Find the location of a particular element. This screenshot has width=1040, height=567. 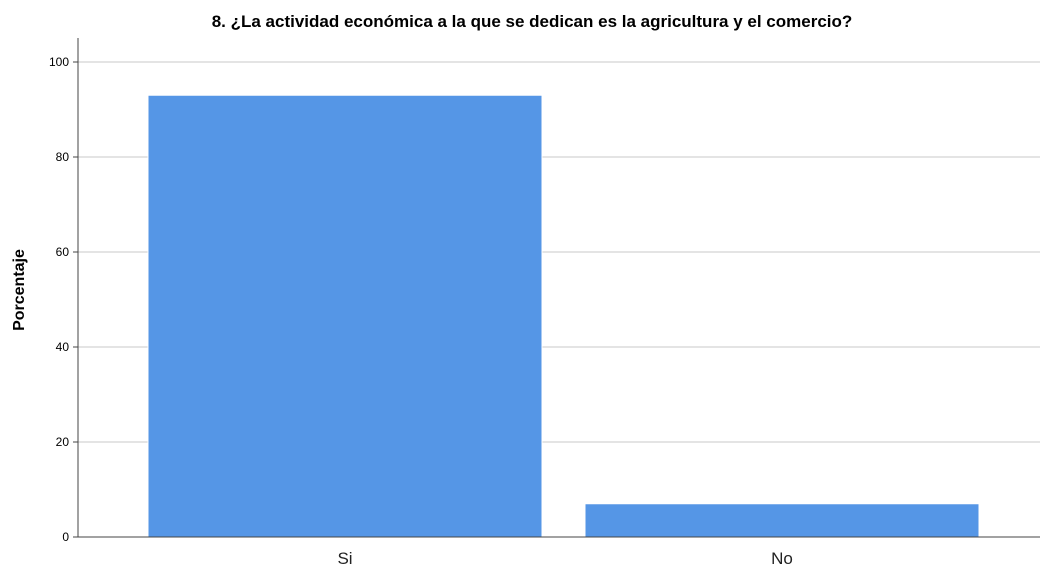

x-tick-label-no: No is located at coordinates (782, 558).